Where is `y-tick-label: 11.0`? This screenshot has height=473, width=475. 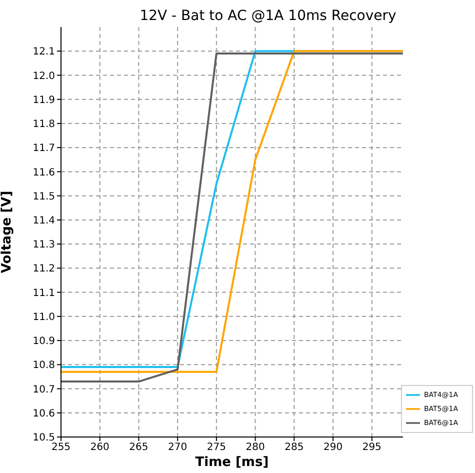 y-tick-label: 11.0 is located at coordinates (43, 317).